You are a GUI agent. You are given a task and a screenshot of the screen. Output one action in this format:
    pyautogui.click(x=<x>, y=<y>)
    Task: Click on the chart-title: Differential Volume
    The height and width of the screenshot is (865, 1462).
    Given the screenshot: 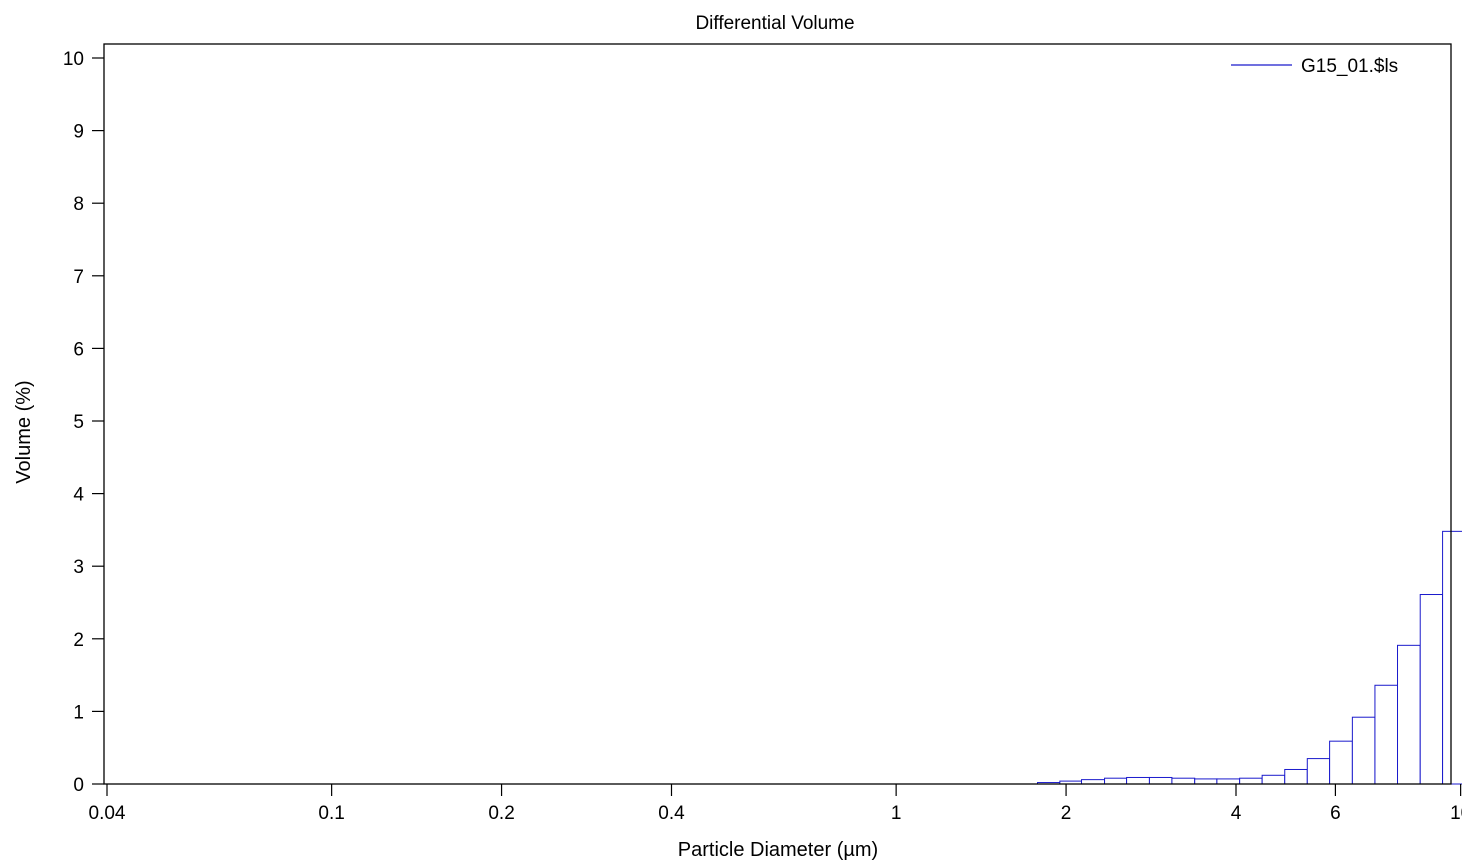 What is the action you would take?
    pyautogui.click(x=774, y=23)
    